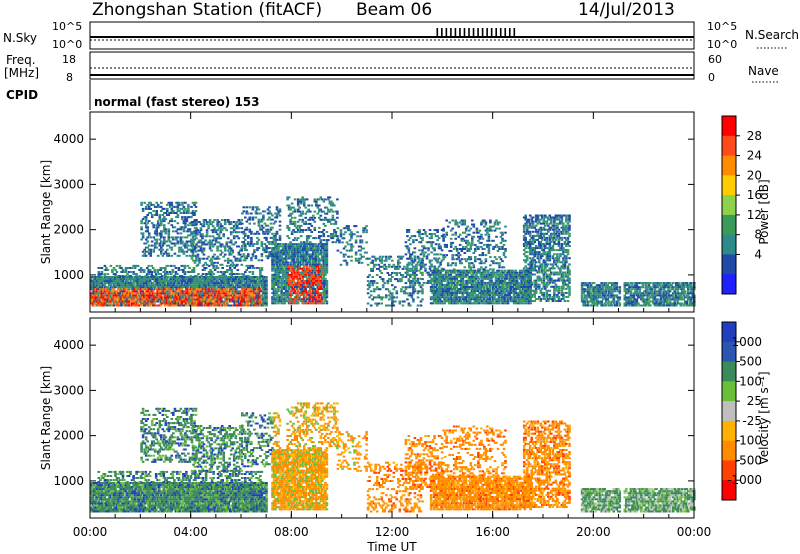 The height and width of the screenshot is (554, 800). I want to click on nsearch-label: N.Search, so click(772, 35).